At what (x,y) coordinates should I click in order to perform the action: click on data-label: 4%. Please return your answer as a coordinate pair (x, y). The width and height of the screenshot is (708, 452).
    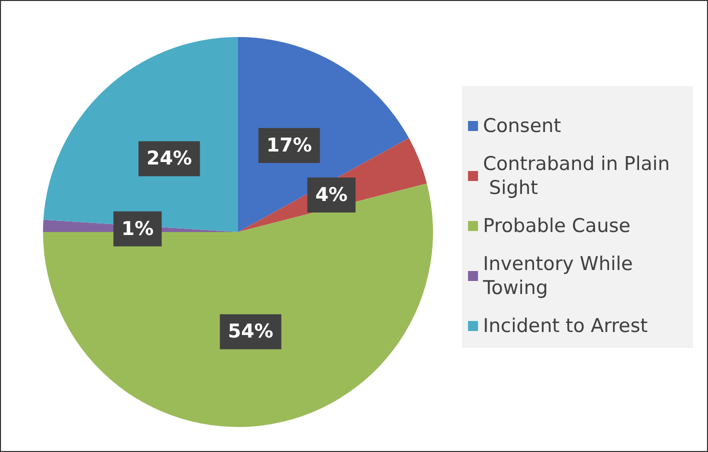
    Looking at the image, I should click on (331, 195).